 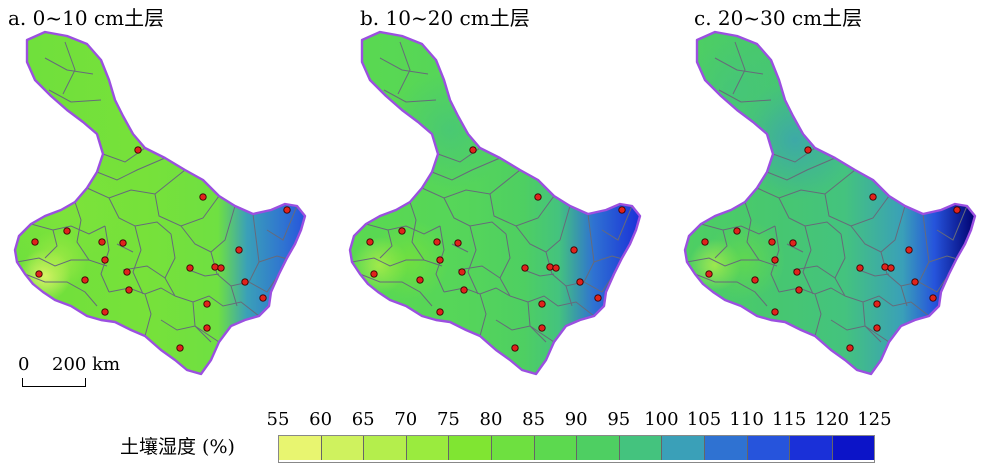 What do you see at coordinates (448, 419) in the screenshot?
I see `legend-tick-label: 75` at bounding box center [448, 419].